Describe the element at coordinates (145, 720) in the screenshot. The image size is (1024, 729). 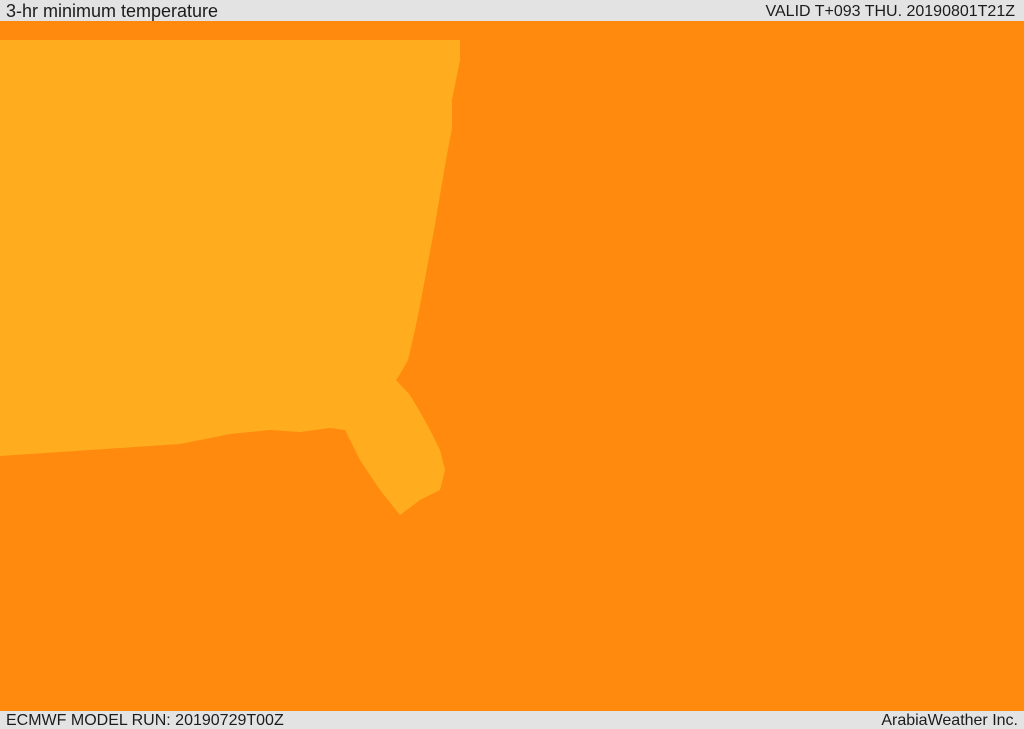
I see `svg-text: ECMWF MODEL RUN: 20190729T00Z` at that location.